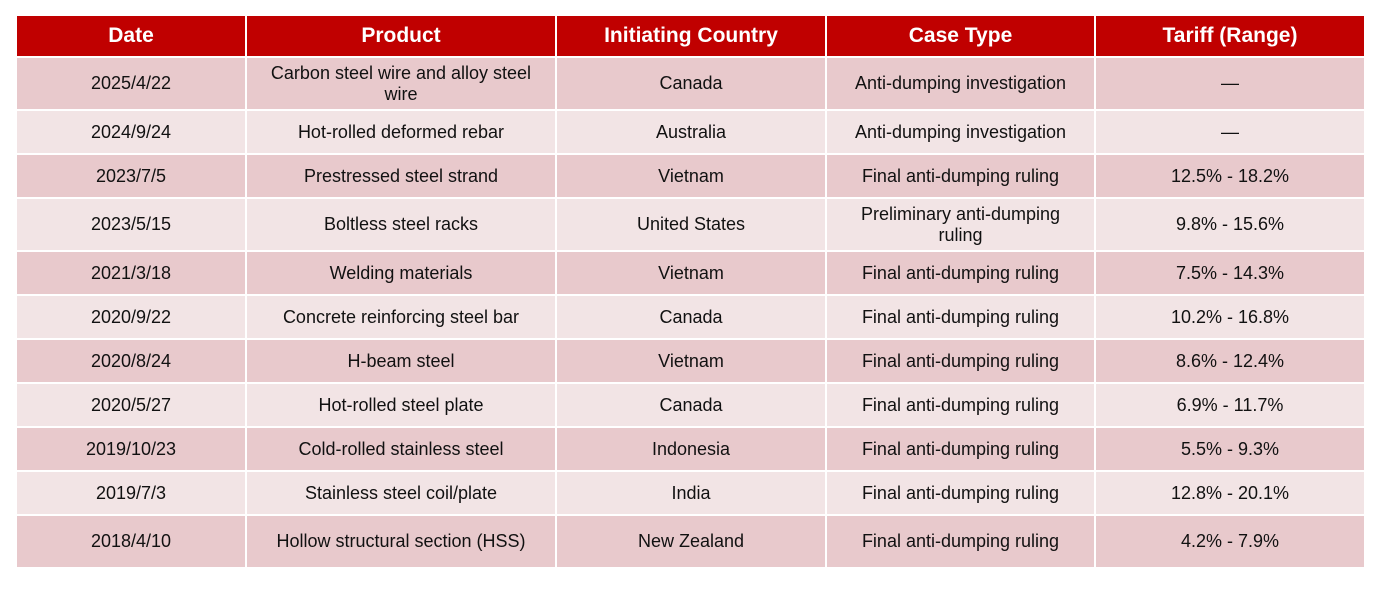 The height and width of the screenshot is (595, 1381). I want to click on cell-text: 2023/7/5, so click(131, 175).